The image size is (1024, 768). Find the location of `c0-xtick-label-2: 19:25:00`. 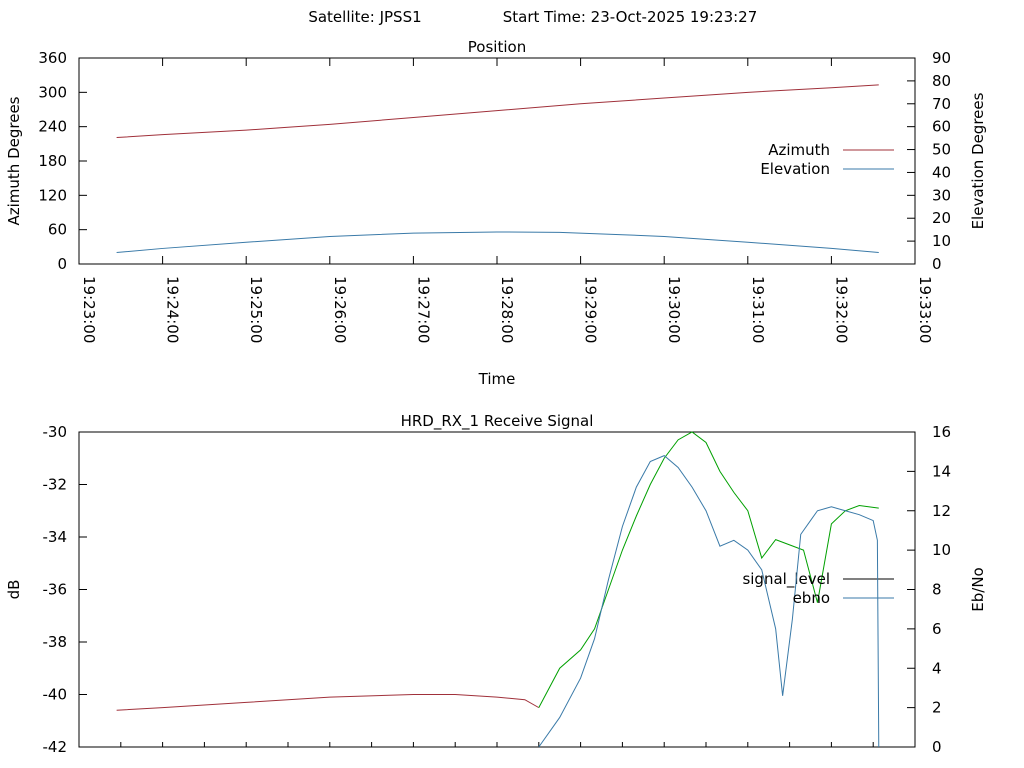

c0-xtick-label-2: 19:25:00 is located at coordinates (256, 309).